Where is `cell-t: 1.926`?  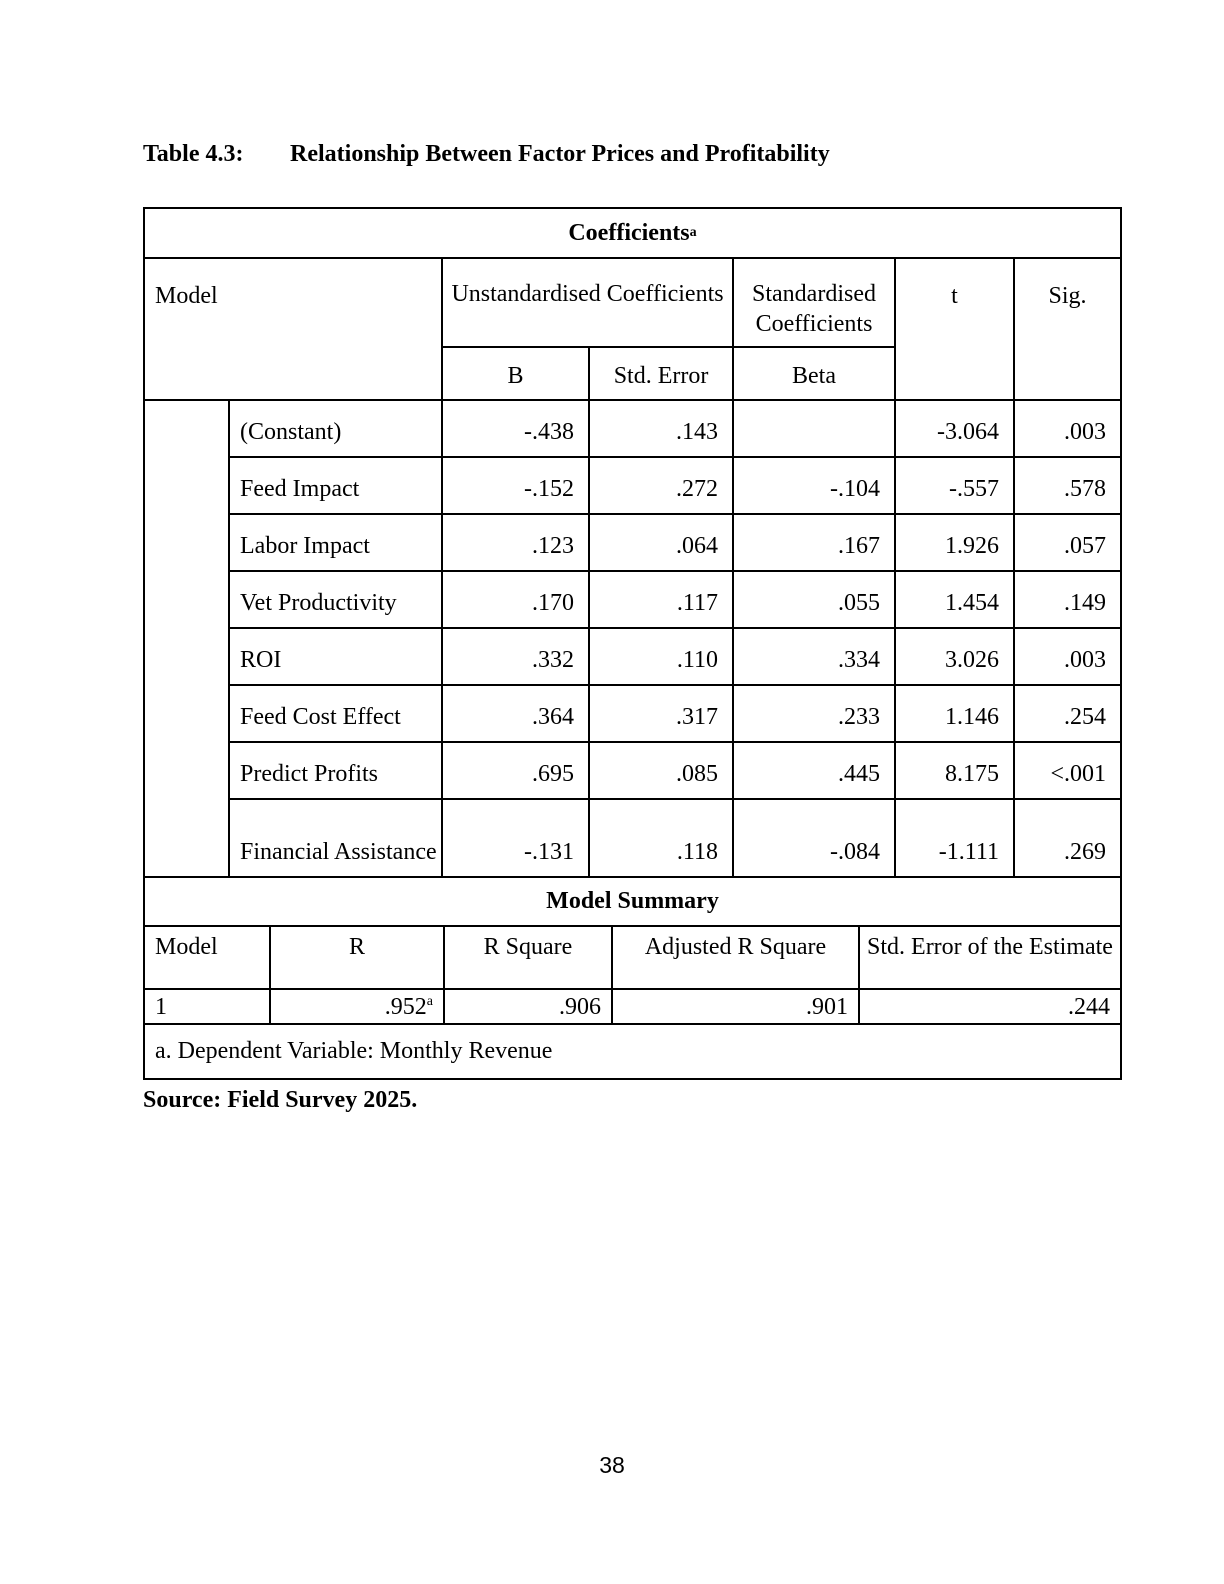 cell-t: 1.926 is located at coordinates (955, 542).